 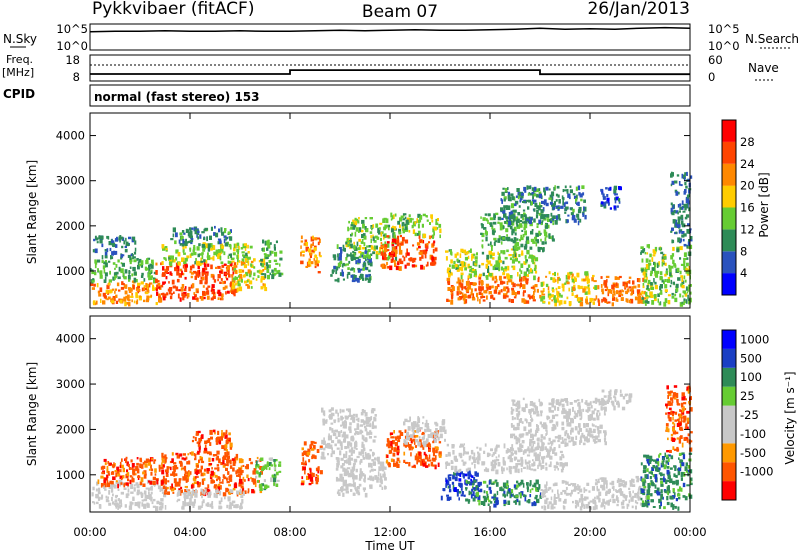 I want to click on power-colorbar-label: Power [dB], so click(x=764, y=204).